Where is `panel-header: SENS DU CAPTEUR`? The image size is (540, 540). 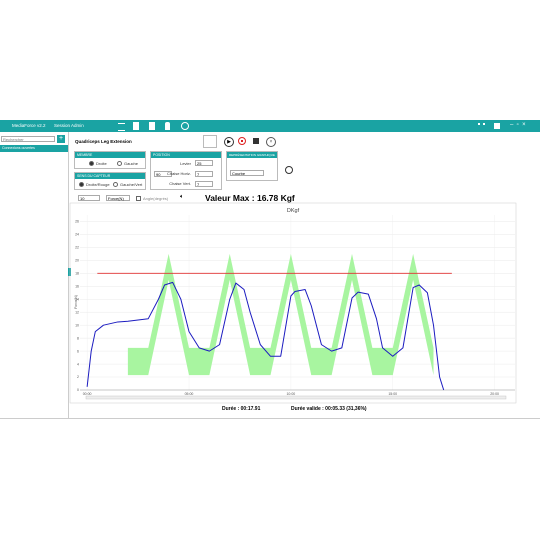 panel-header: SENS DU CAPTEUR is located at coordinates (110, 176).